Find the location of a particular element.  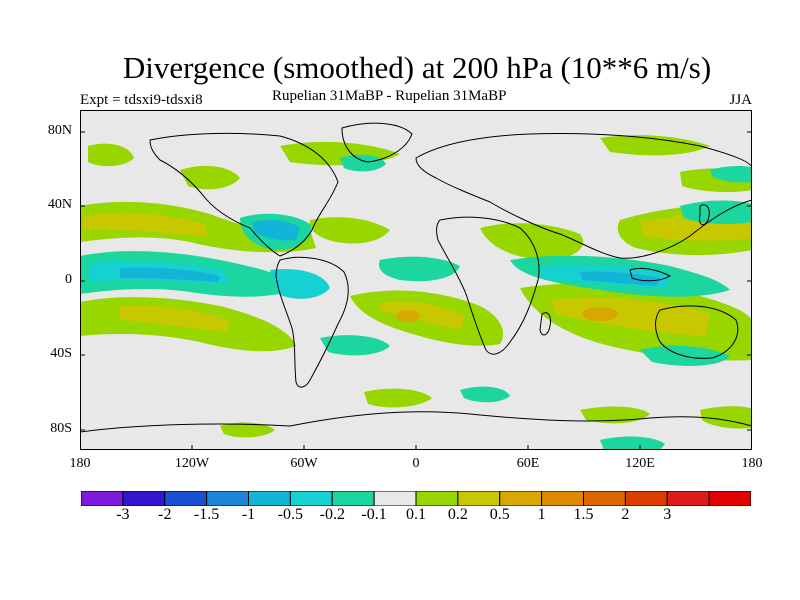

colorbar-label: 2 is located at coordinates (625, 514).